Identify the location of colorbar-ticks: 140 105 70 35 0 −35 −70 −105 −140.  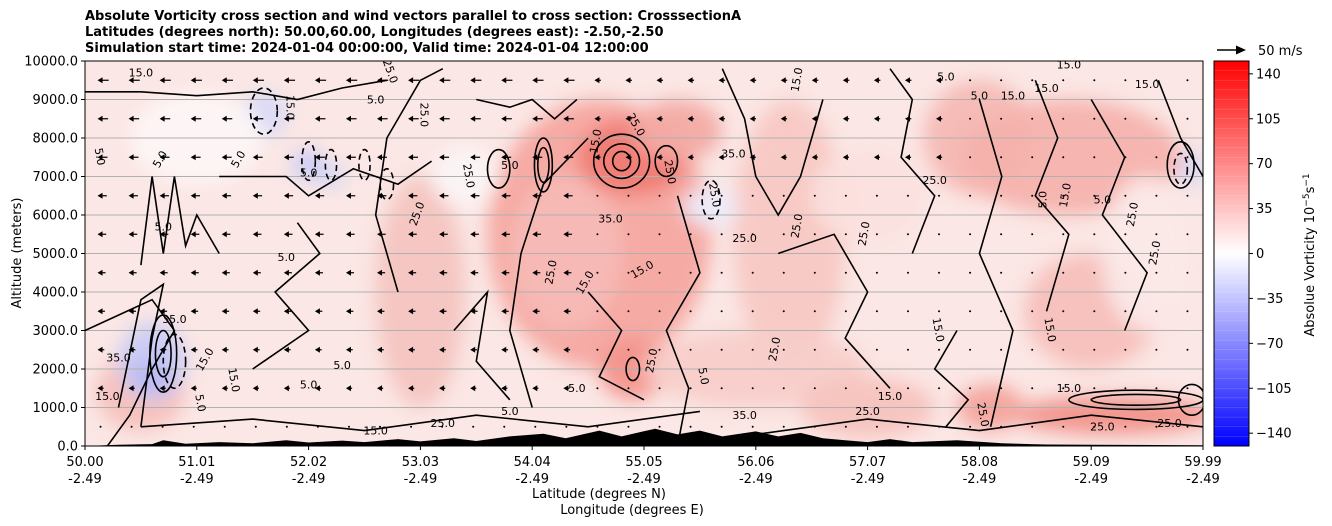
(1270, 254).